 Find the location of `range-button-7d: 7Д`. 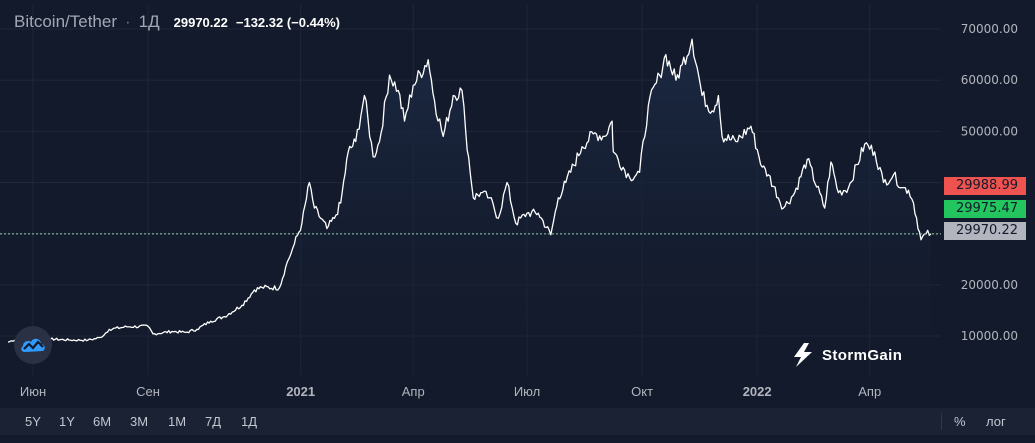

range-button-7d: 7Д is located at coordinates (213, 421).